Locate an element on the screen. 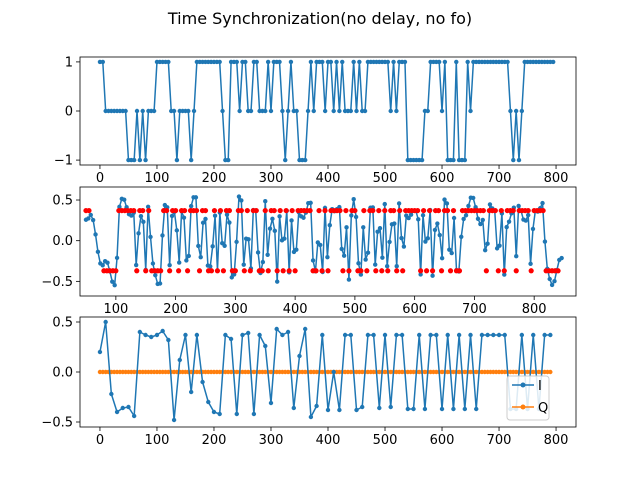 The height and width of the screenshot is (480, 640). figure-title: Time Synchronization(no delay, no fo) is located at coordinates (319, 18).